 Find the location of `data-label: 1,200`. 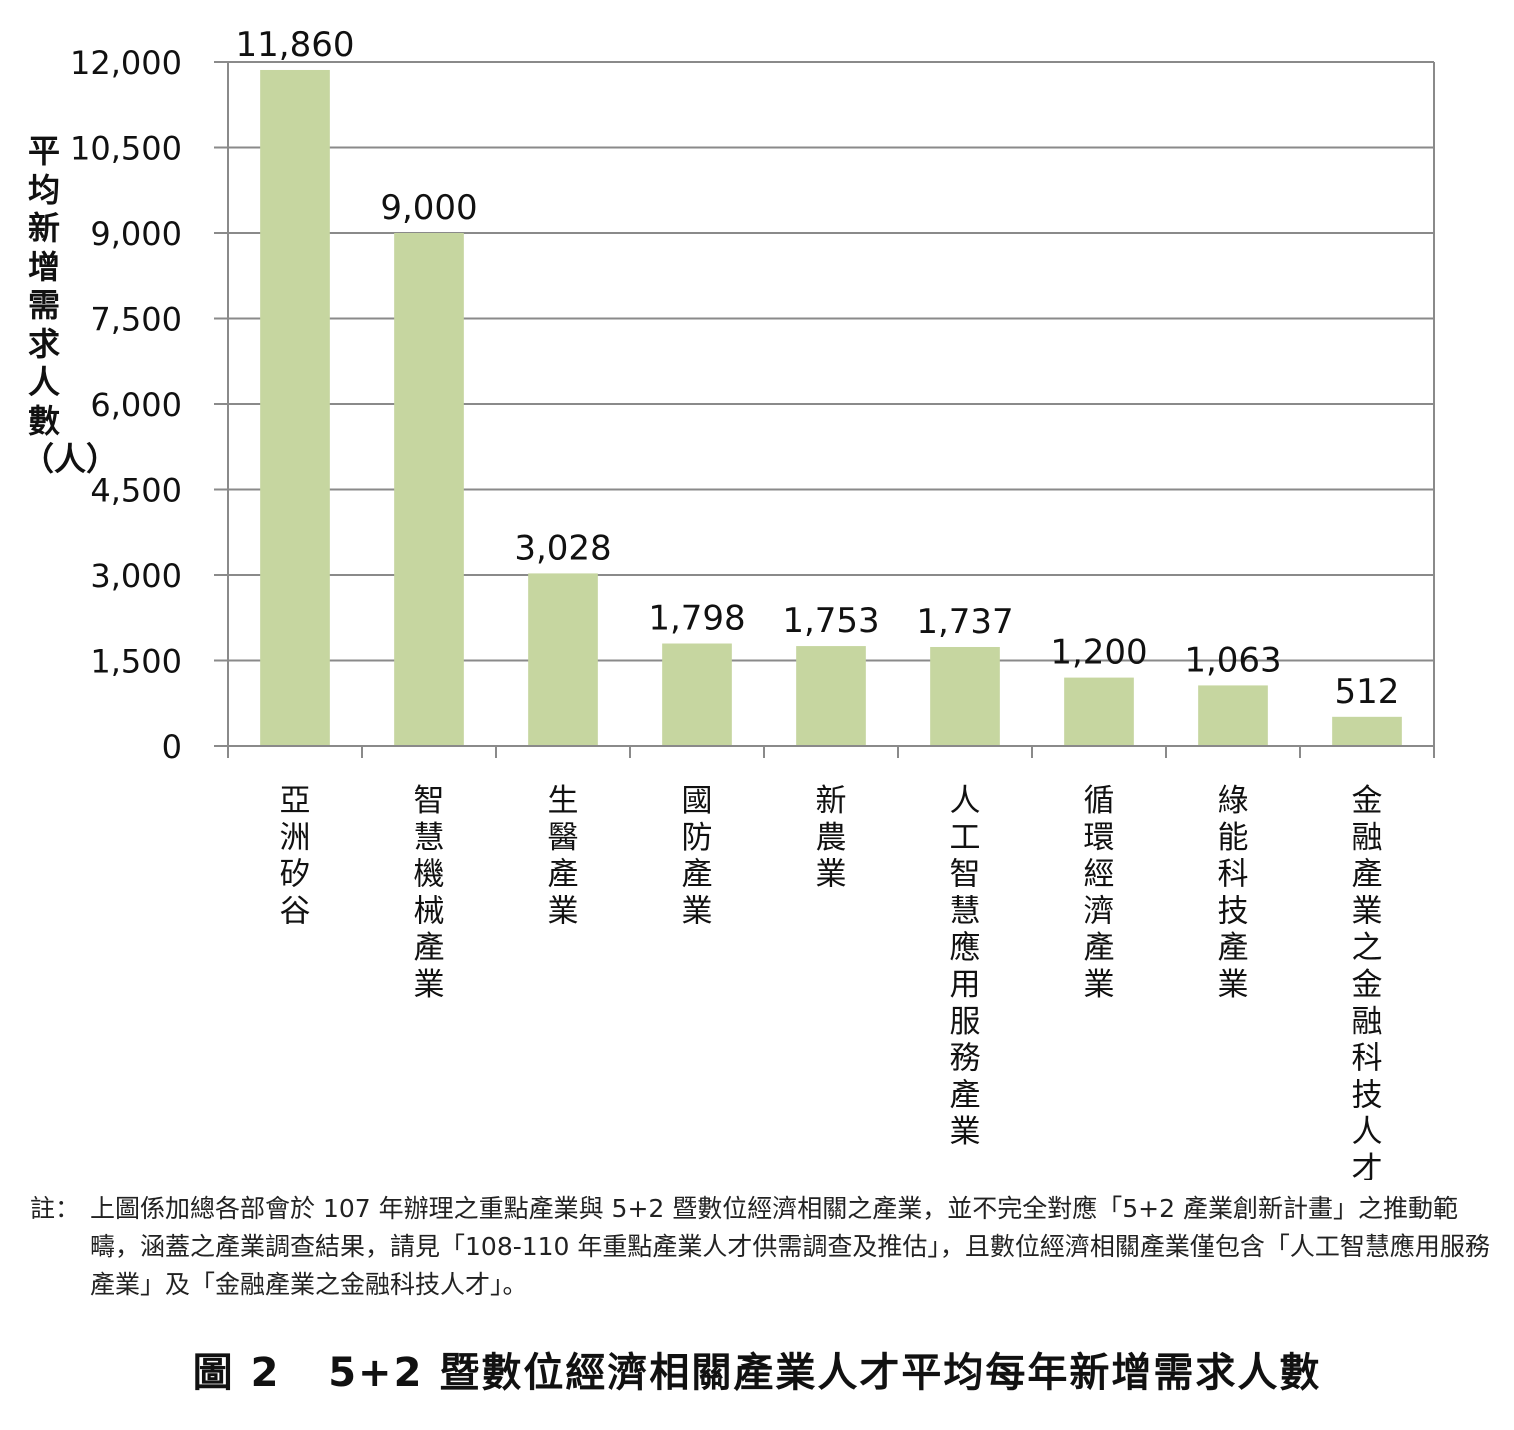

data-label: 1,200 is located at coordinates (1098, 653).